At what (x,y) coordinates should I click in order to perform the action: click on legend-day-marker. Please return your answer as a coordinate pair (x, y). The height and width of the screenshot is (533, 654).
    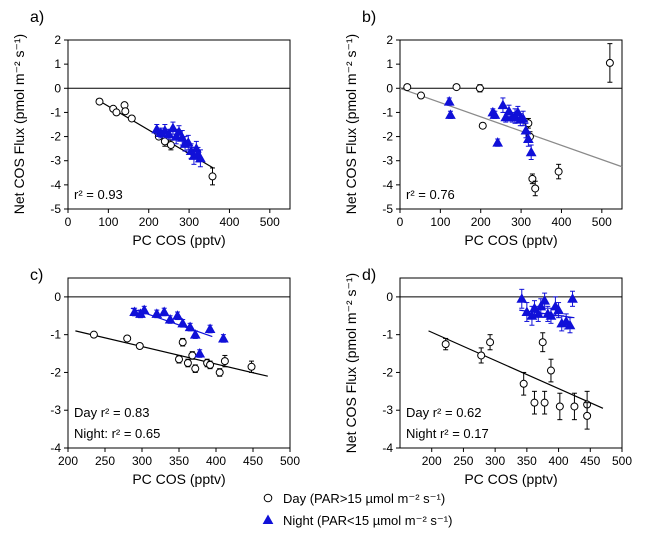
    Looking at the image, I should click on (268, 498).